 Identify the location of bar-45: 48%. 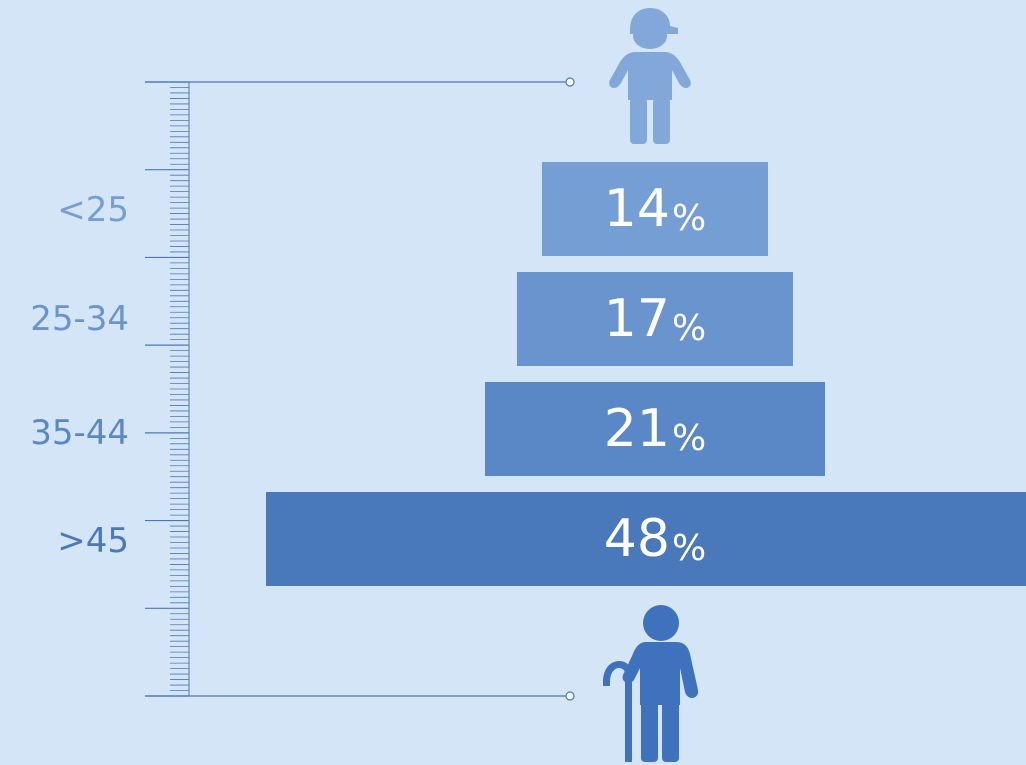
(646, 539).